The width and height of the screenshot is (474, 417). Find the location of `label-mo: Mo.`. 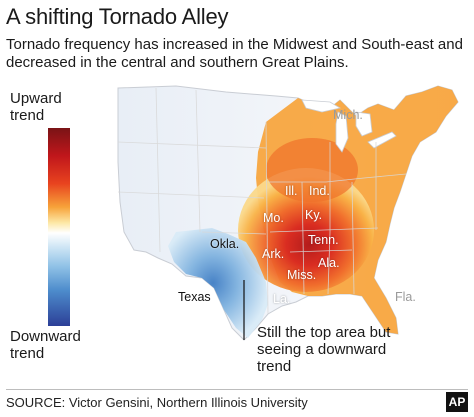

label-mo: Mo. is located at coordinates (273, 218).